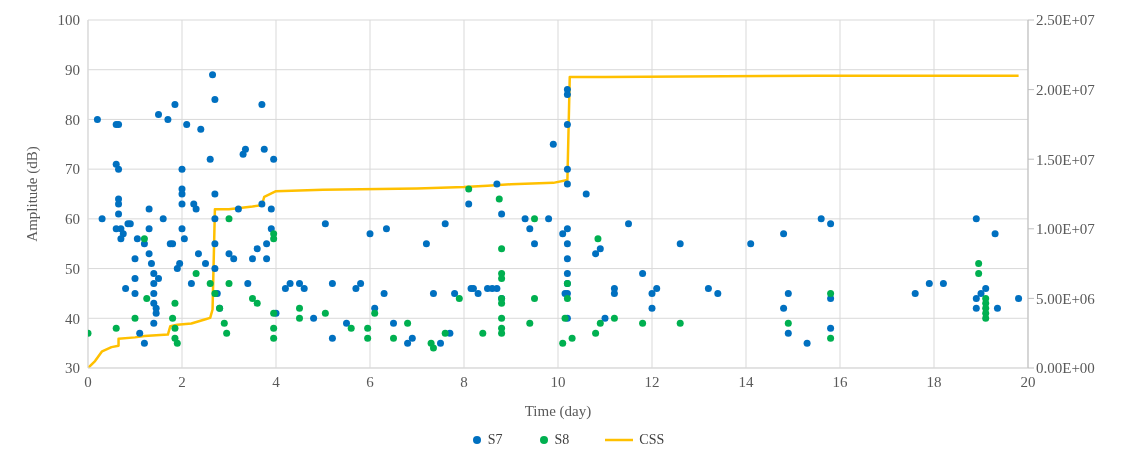  Describe the element at coordinates (72, 368) in the screenshot. I see `y-tick-label: 30` at that location.